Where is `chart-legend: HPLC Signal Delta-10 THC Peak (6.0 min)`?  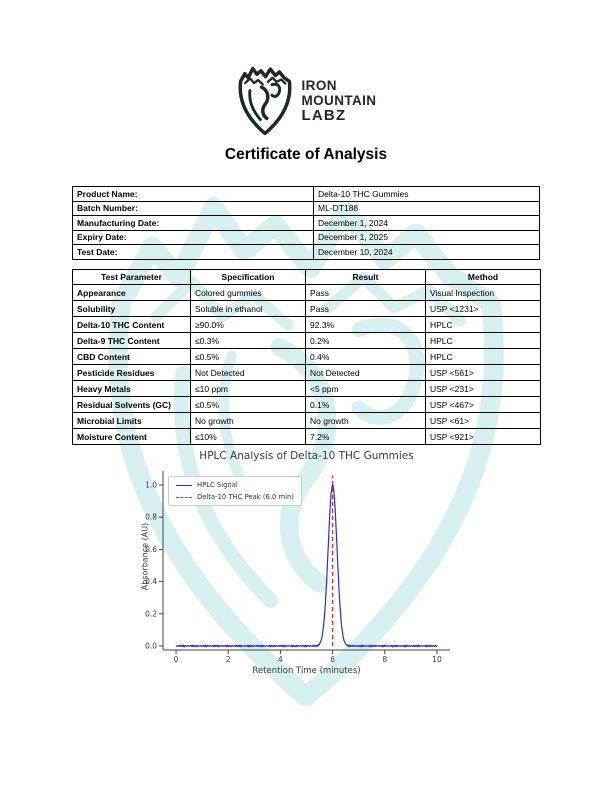 chart-legend: HPLC Signal Delta-10 THC Peak (6.0 min) is located at coordinates (235, 491).